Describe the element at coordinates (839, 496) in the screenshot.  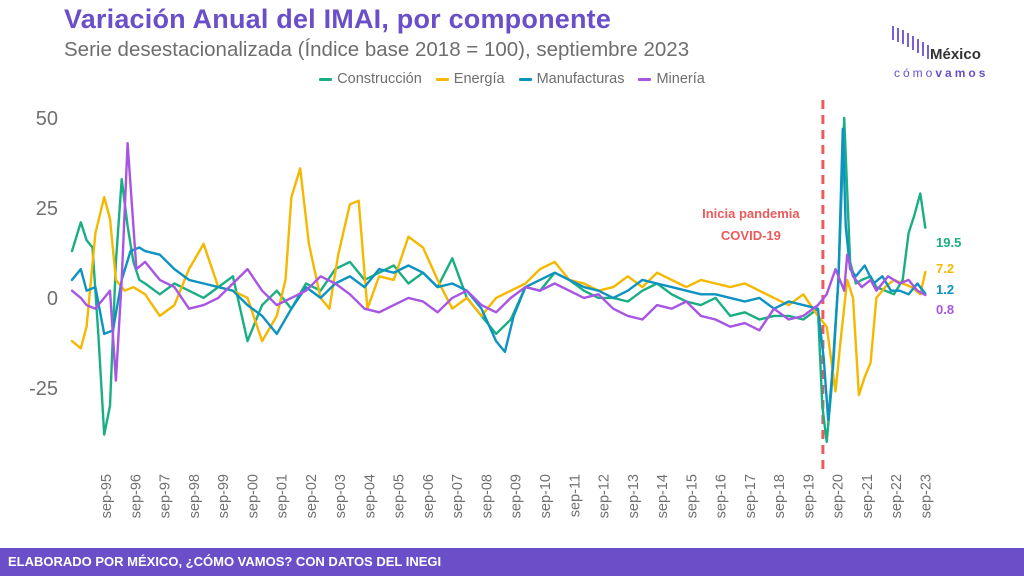
I see `x-tick-label: sep-20` at that location.